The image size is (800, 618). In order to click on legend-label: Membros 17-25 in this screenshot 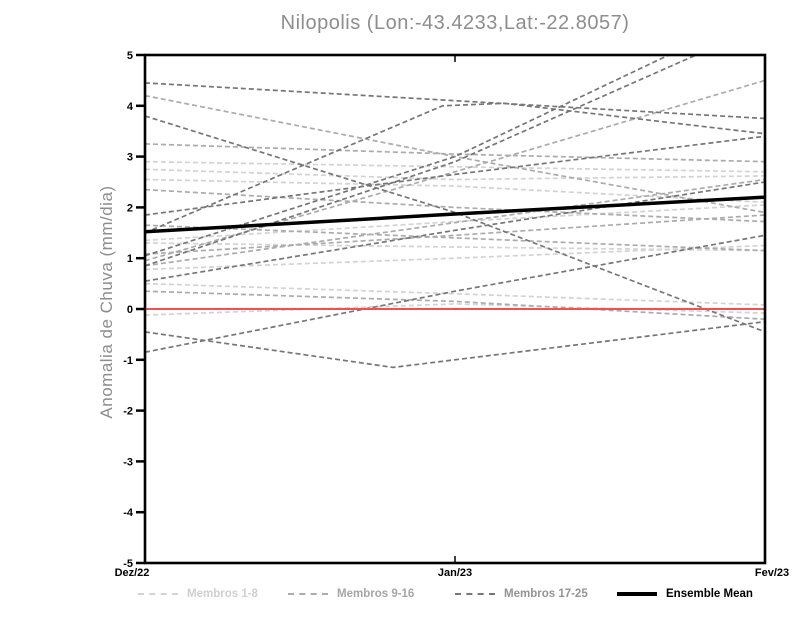, I will do `click(546, 594)`.